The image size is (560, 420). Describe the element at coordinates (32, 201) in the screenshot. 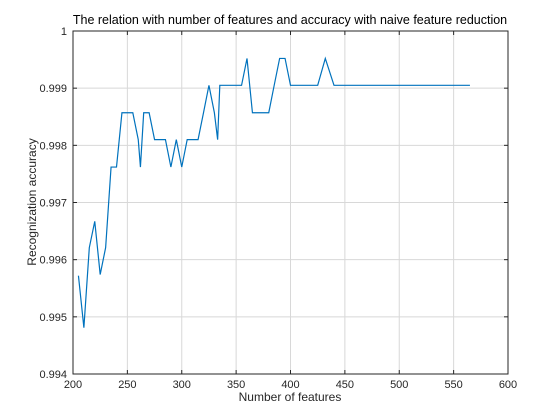

I see `y-axis-label: Recognization accuracy` at that location.